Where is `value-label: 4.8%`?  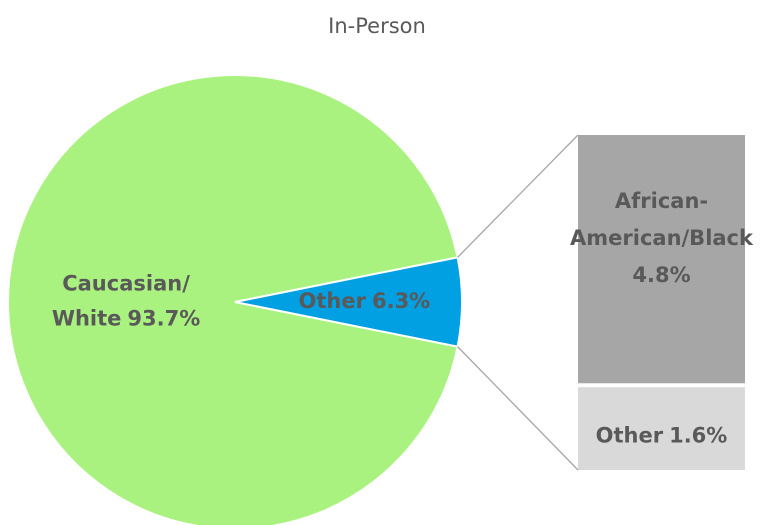
value-label: 4.8% is located at coordinates (661, 275).